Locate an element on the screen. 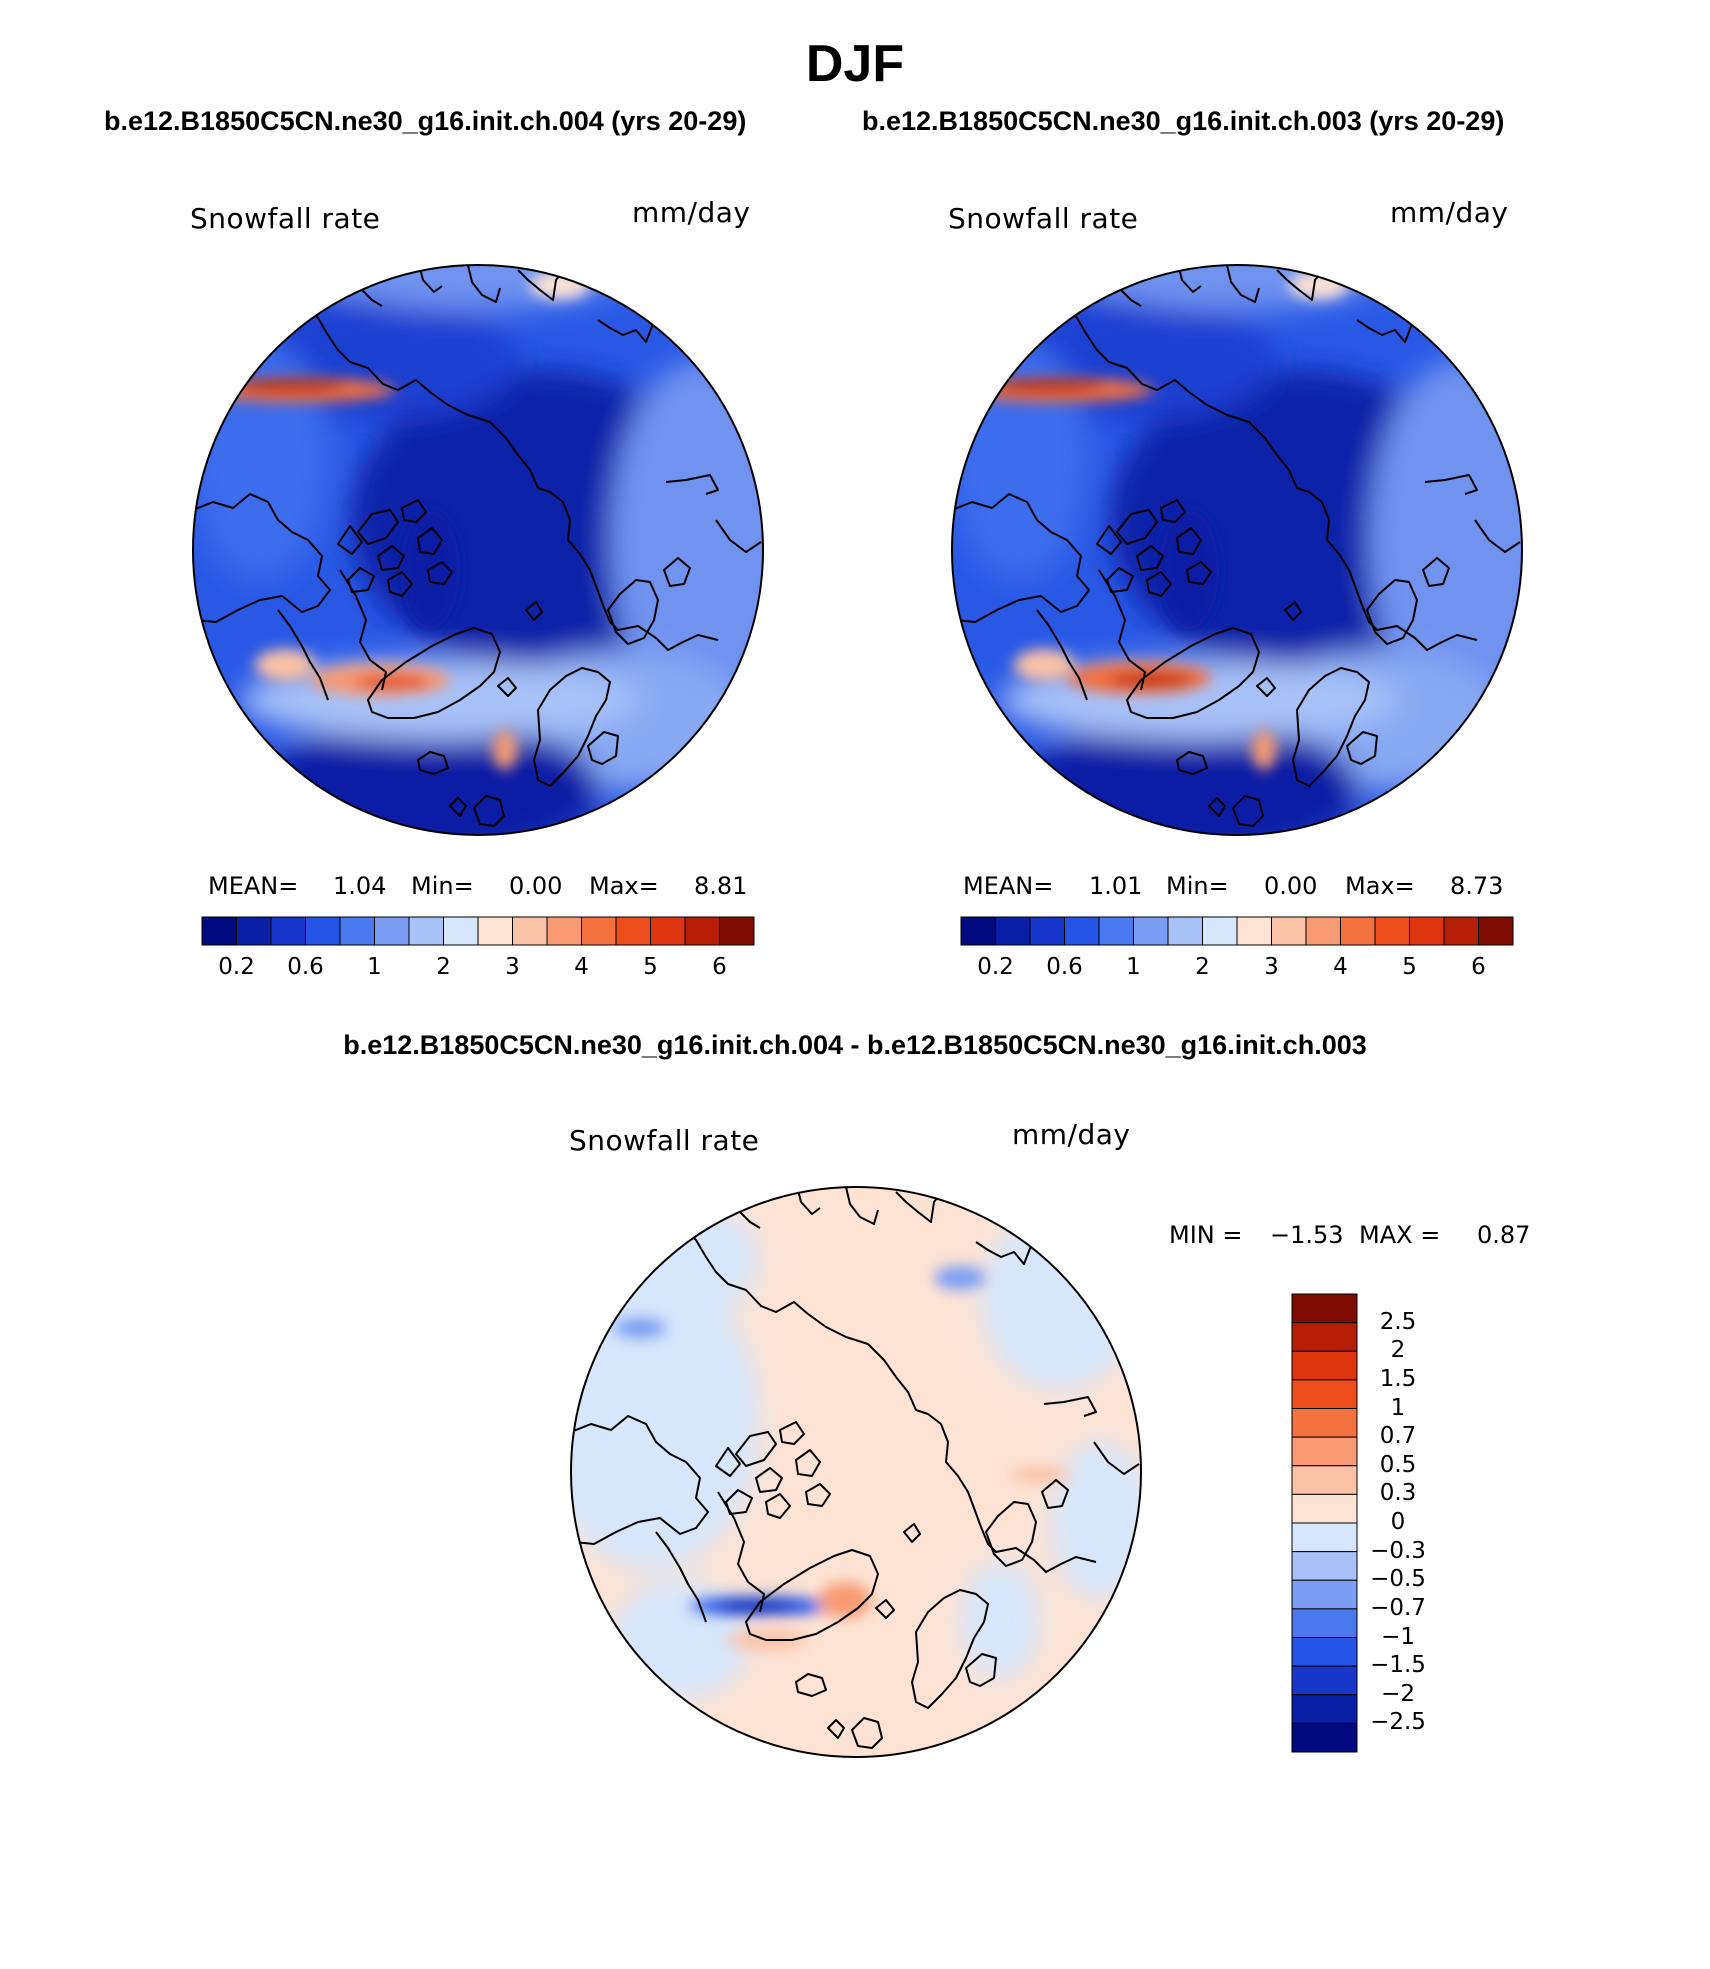  panel-b-map is located at coordinates (1237, 550).